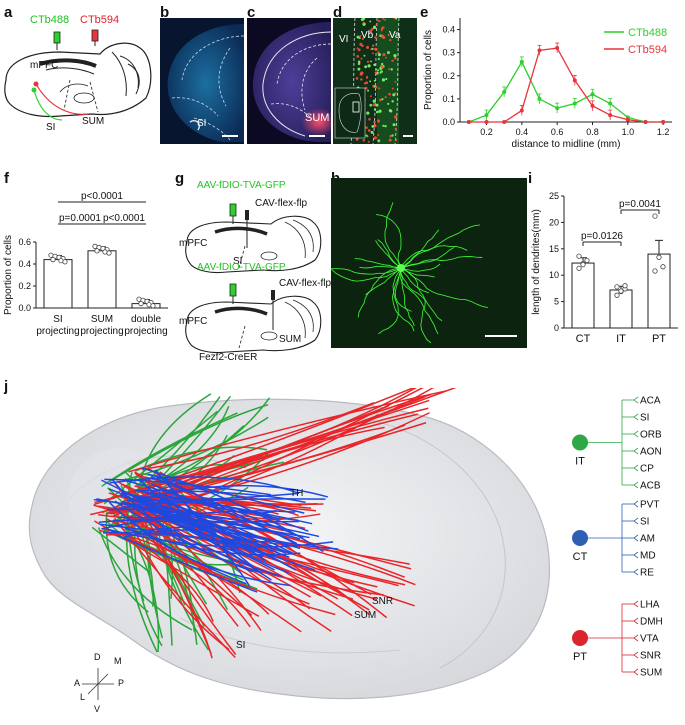  Describe the element at coordinates (650, 656) in the screenshot. I see `target-label: SNR` at that location.